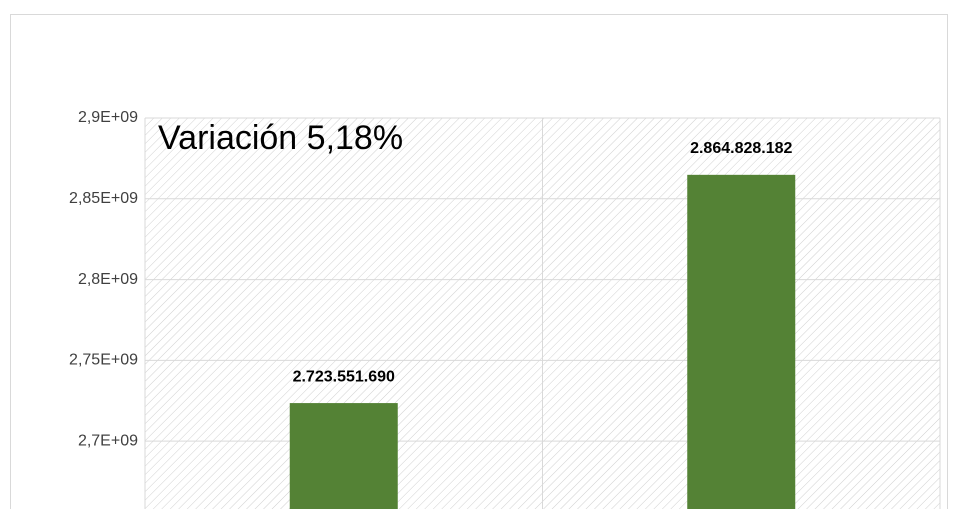 The width and height of the screenshot is (958, 509). Describe the element at coordinates (741, 148) in the screenshot. I see `value-label: 2.864.828.182` at that location.